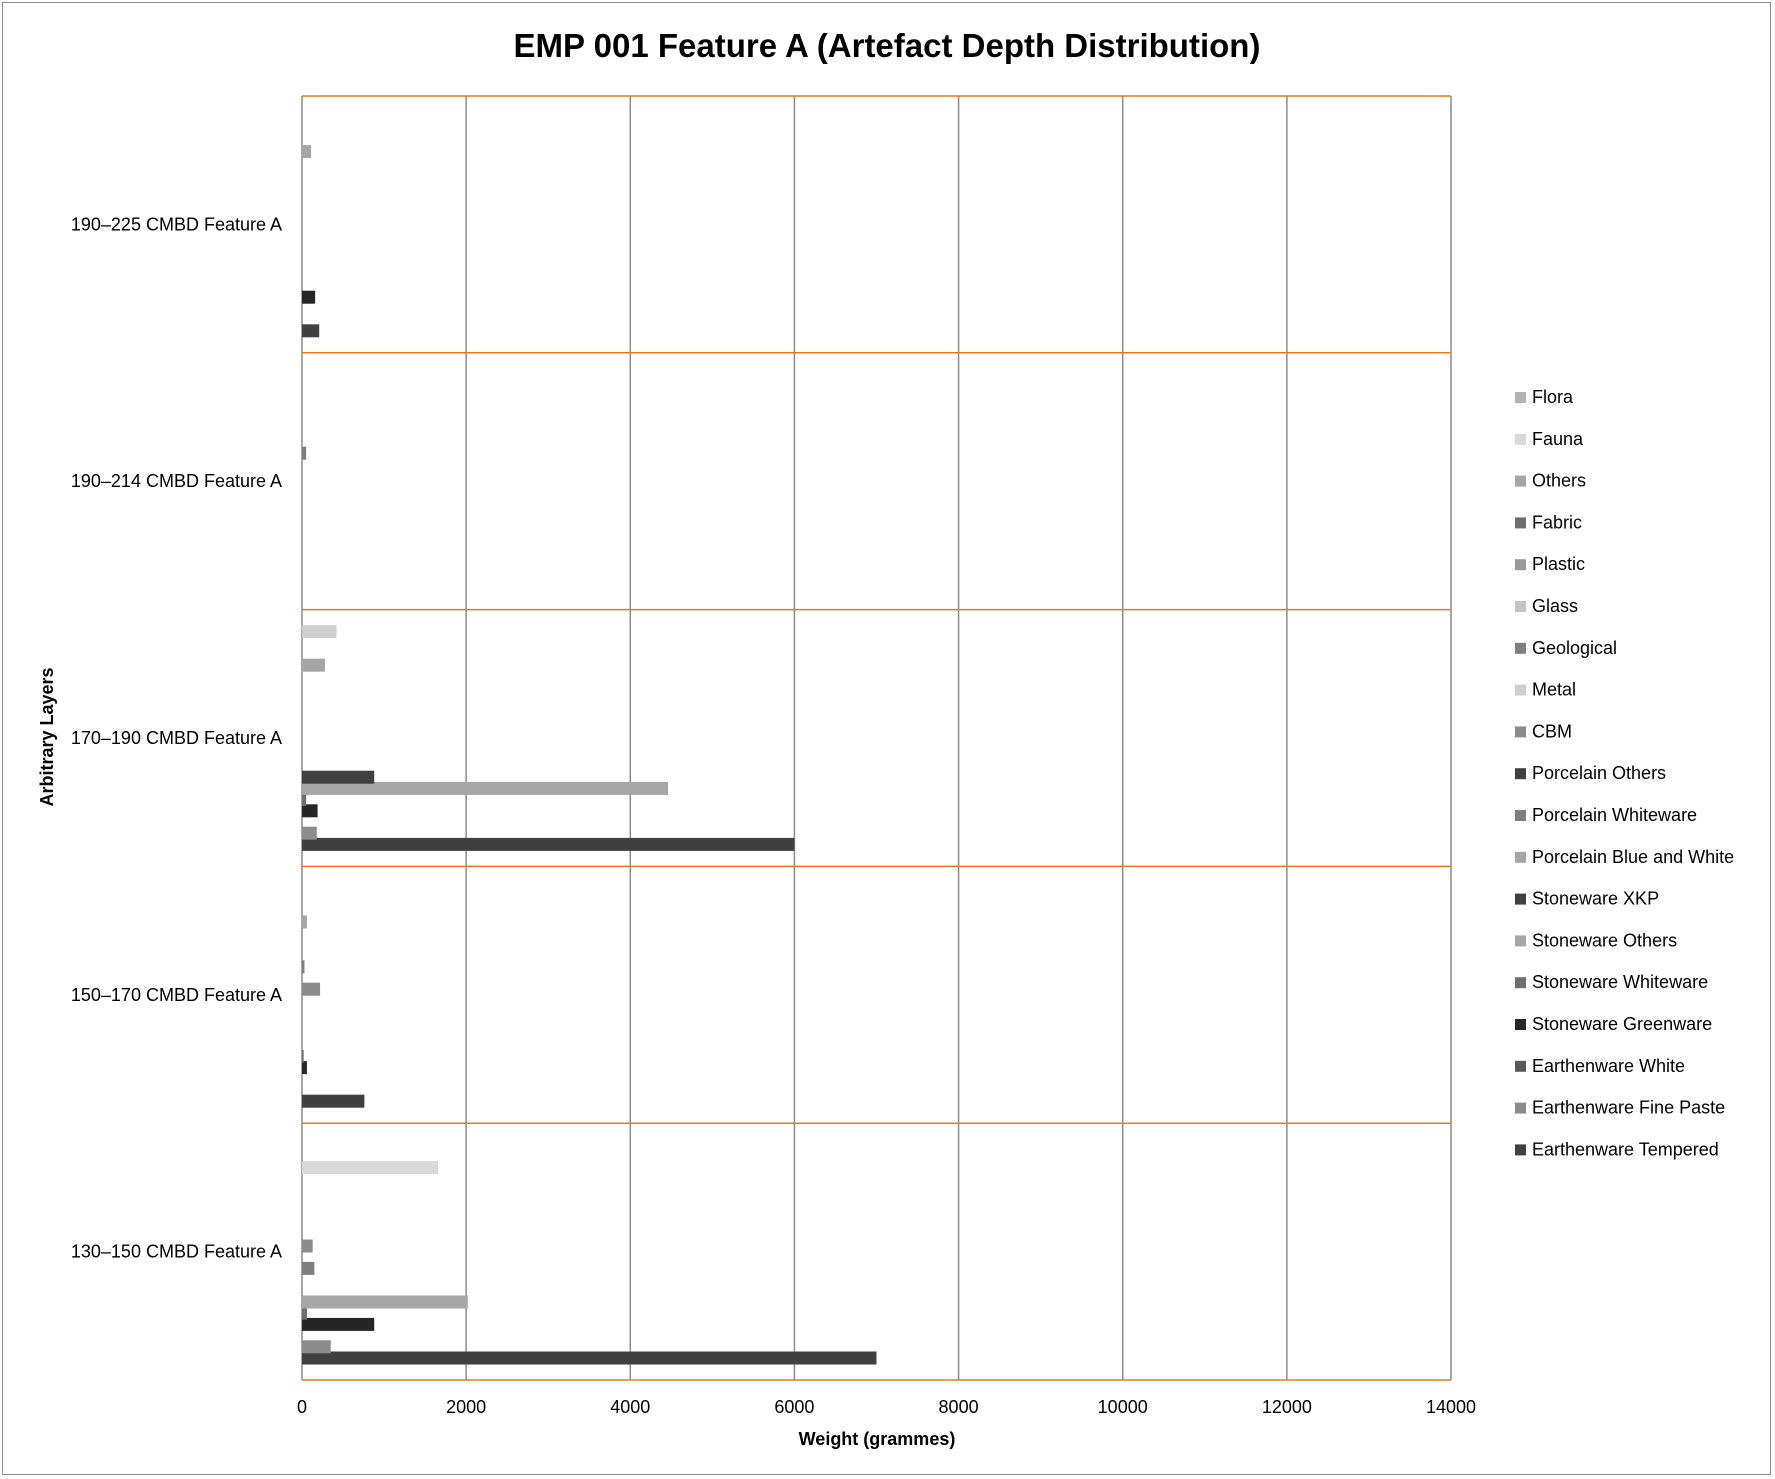  I want to click on y-axis-title: Arbitrary Layers, so click(47, 736).